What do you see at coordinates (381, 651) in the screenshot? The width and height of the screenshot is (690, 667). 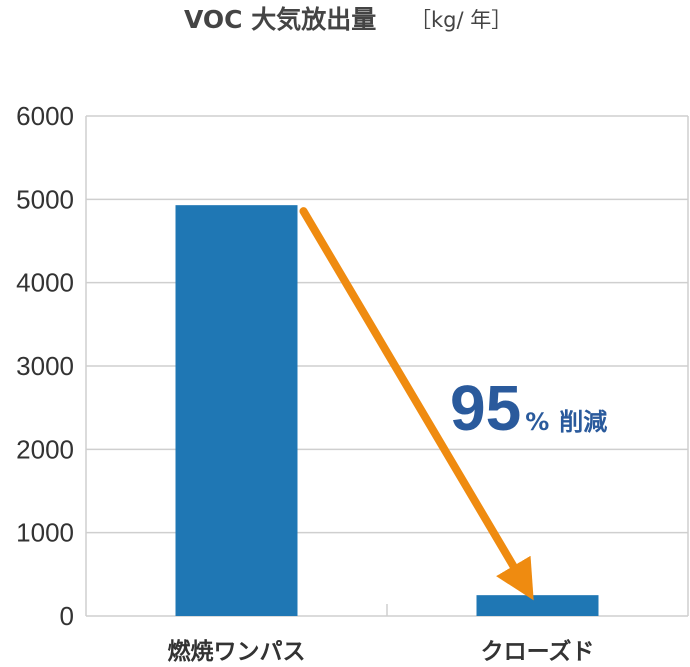 I see `x-axis: 燃焼ワンパス クローズド` at bounding box center [381, 651].